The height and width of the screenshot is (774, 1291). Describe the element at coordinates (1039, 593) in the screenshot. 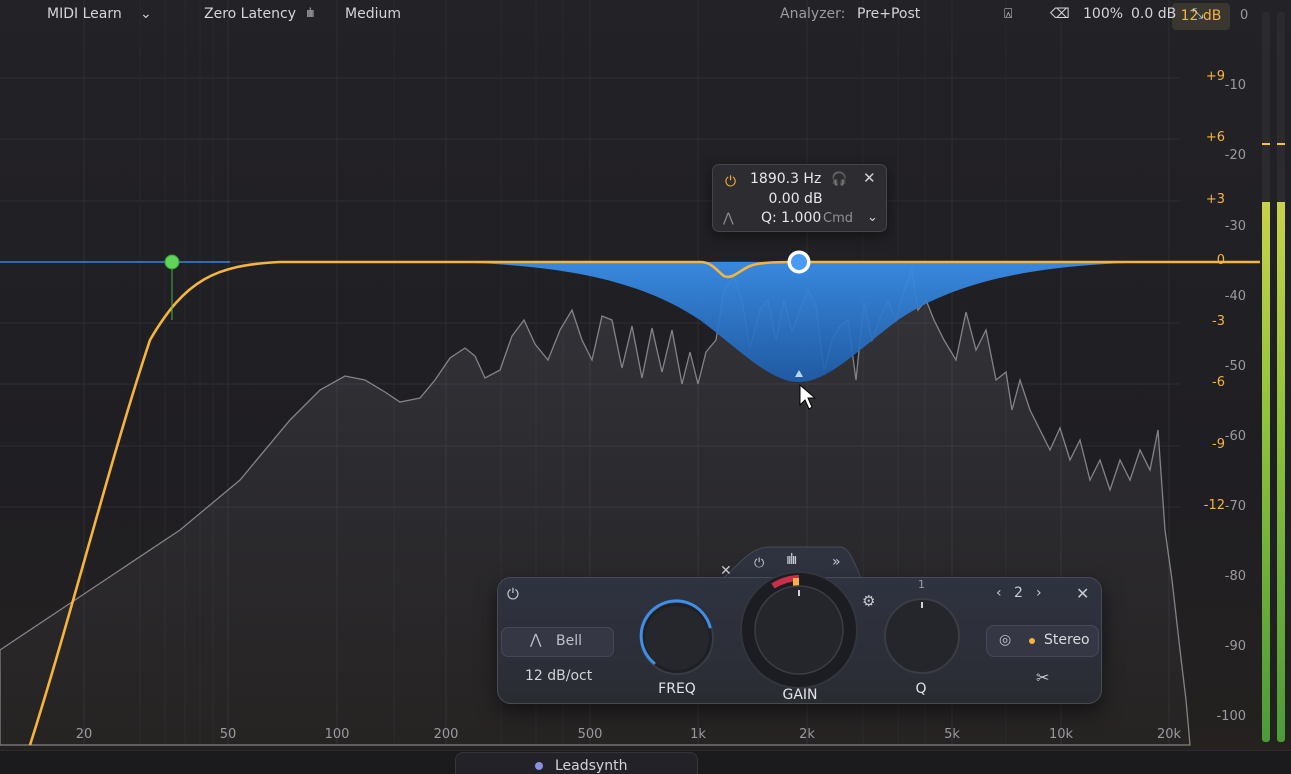

I see `band-next-arrow-icon: ›` at that location.